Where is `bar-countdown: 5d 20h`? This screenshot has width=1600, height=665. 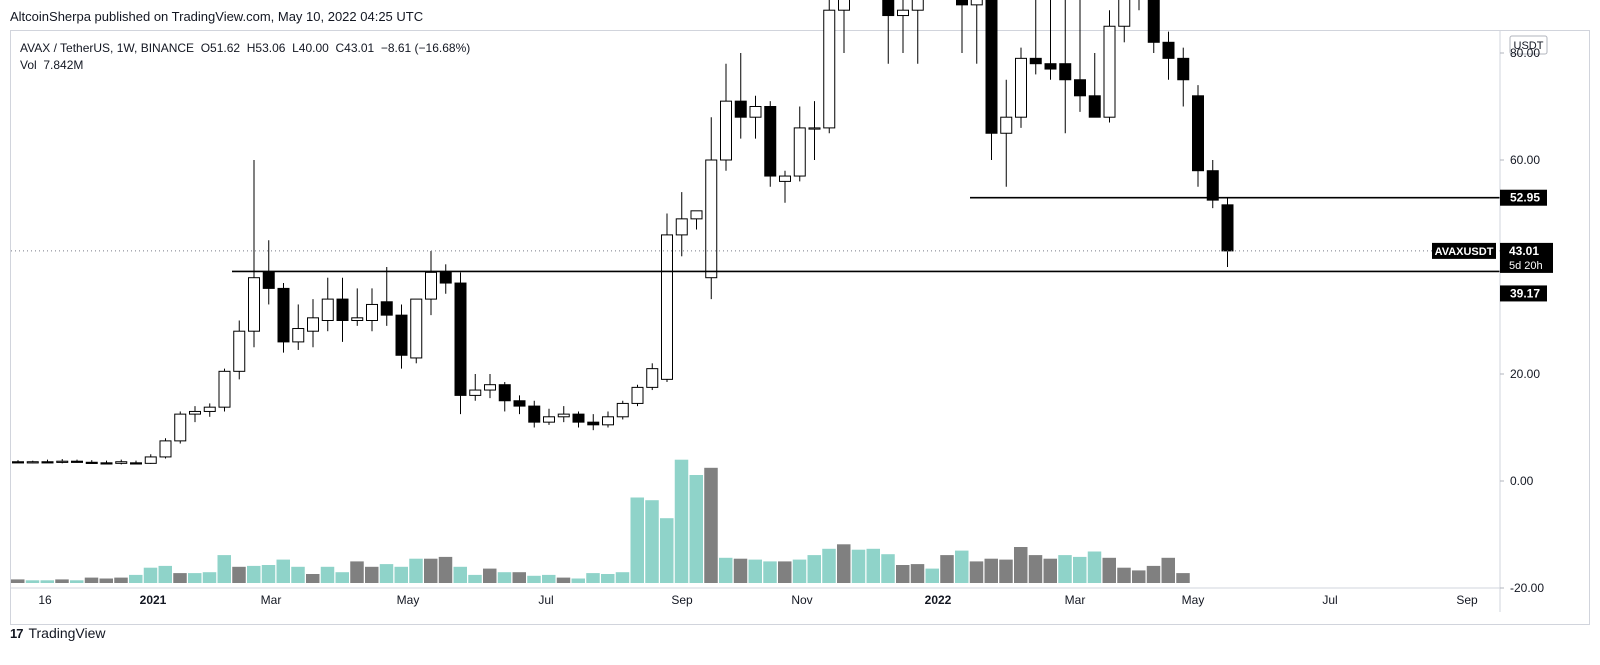 bar-countdown: 5d 20h is located at coordinates (1526, 266).